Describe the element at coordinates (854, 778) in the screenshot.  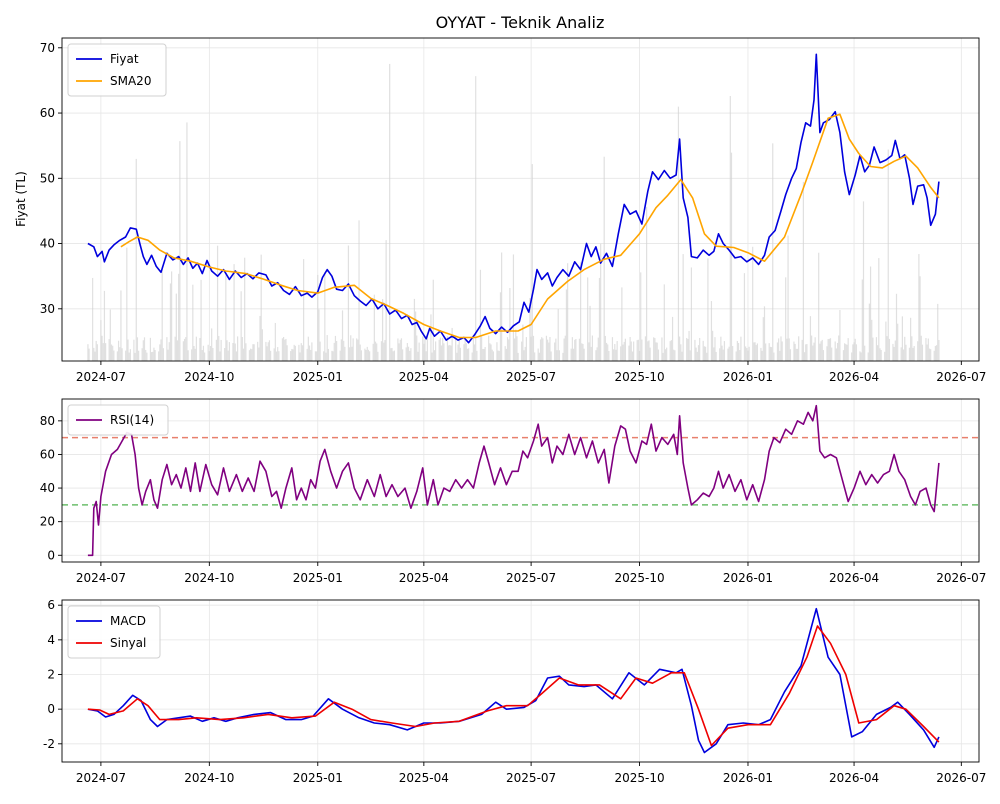
I see `x-tick-label: 2026-04` at that location.